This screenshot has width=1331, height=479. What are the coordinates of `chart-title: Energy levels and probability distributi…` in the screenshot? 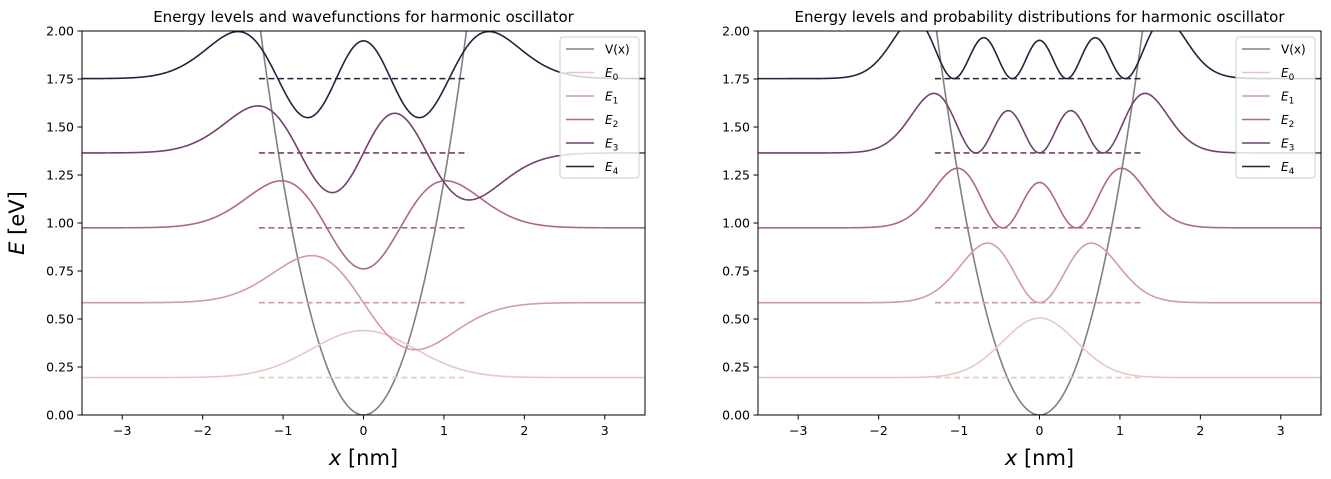 It's located at (1039, 17).